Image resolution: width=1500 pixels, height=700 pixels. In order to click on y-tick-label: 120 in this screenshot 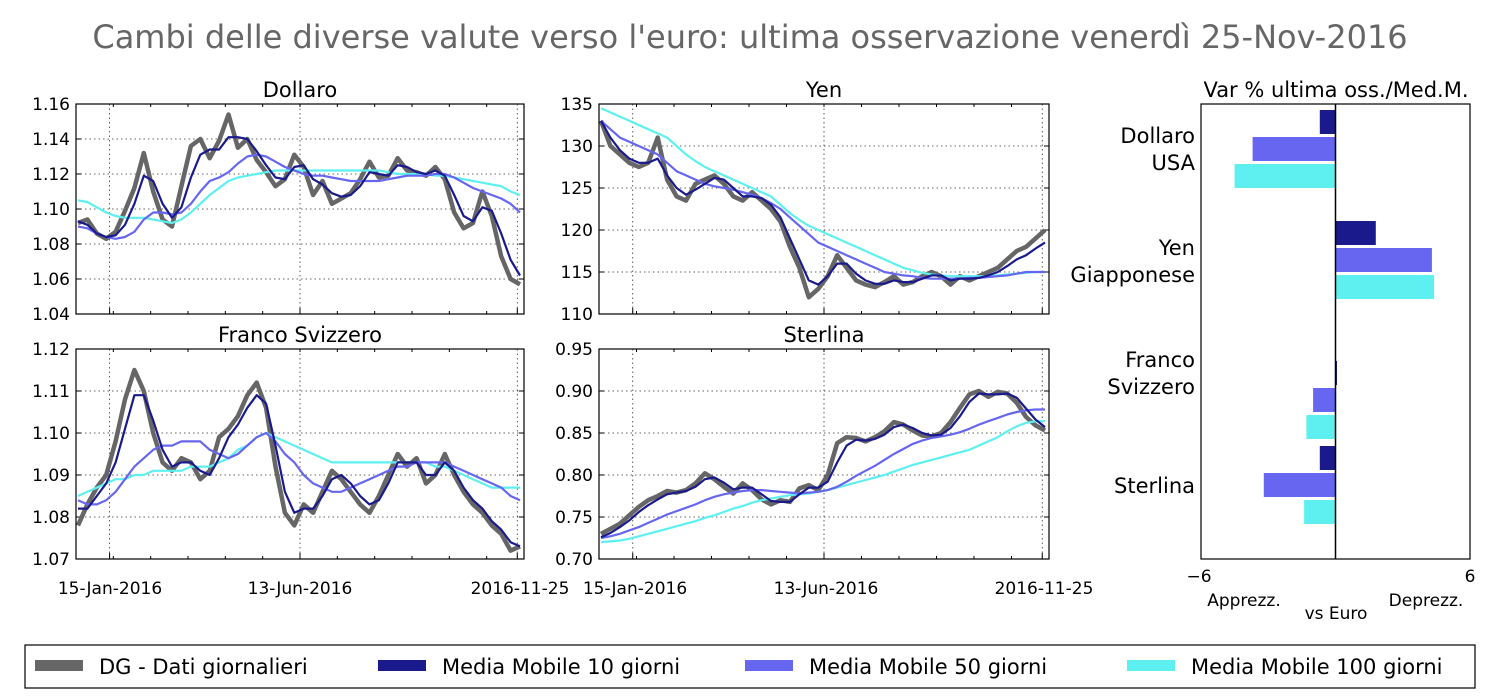, I will do `click(577, 231)`.